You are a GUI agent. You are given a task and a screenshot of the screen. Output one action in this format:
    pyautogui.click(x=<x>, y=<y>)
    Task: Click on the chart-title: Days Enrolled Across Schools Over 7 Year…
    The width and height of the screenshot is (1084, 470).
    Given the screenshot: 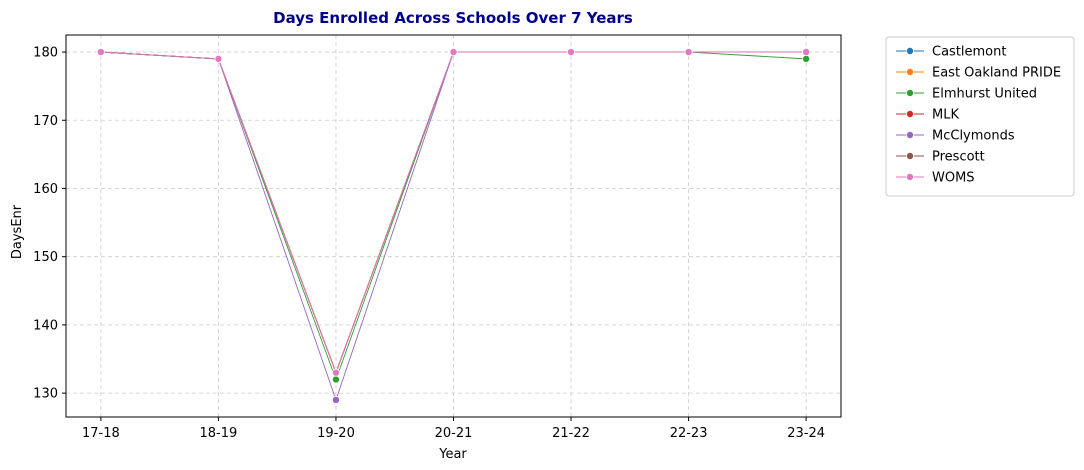 What is the action you would take?
    pyautogui.click(x=453, y=18)
    